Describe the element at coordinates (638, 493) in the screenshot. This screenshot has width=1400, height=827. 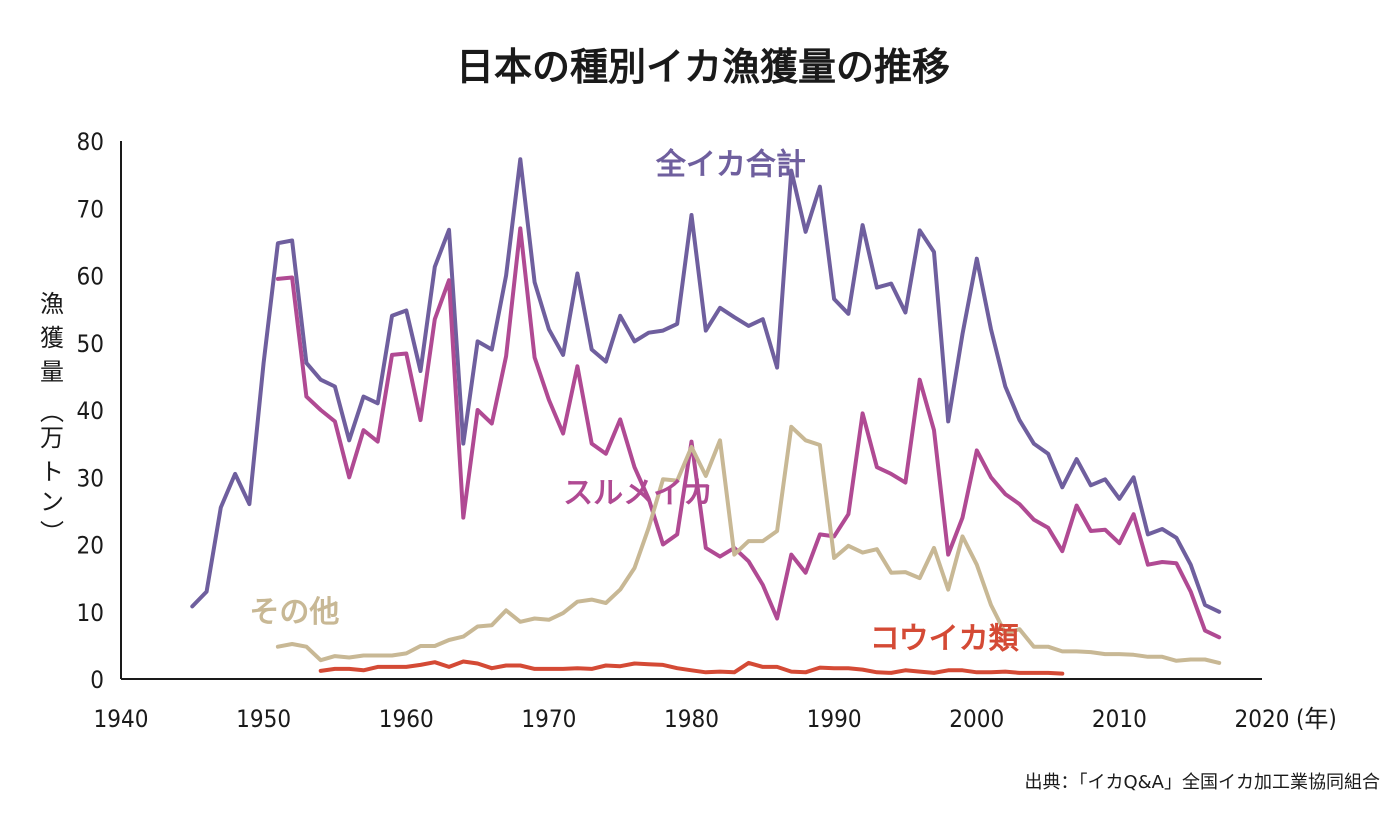
I see `series-label: スルメイカ` at that location.